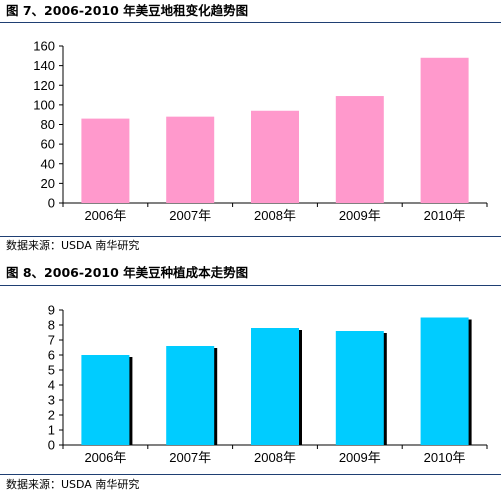 This screenshot has width=501, height=494. I want to click on chart1-y-tick-label: 120, so click(44, 85).